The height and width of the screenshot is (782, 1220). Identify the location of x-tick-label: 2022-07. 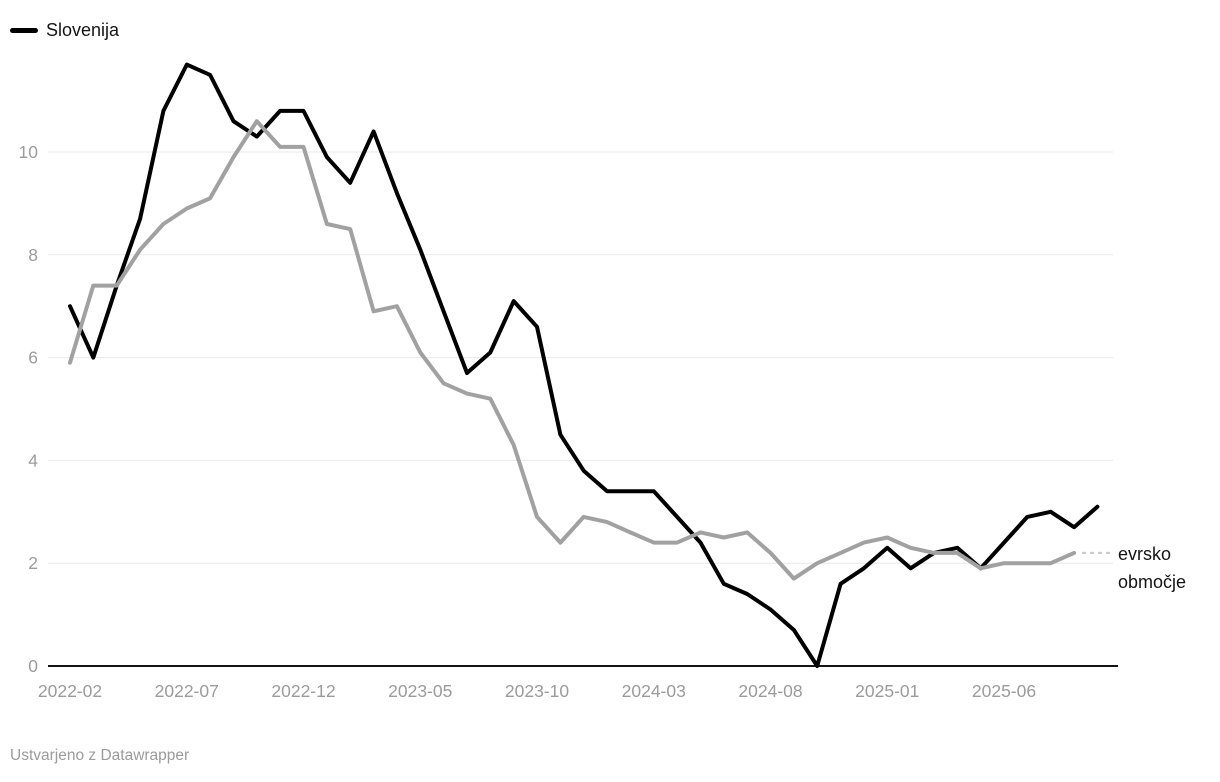
(187, 691).